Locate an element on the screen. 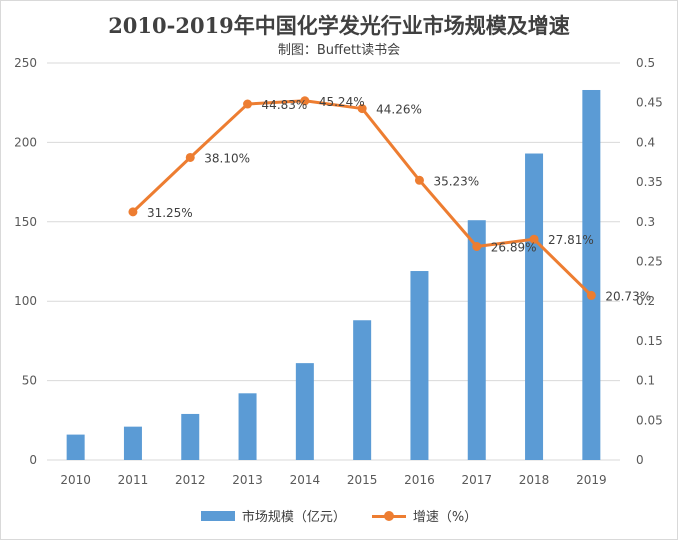 Image resolution: width=678 pixels, height=540 pixels. y-left-tick-label: 0 is located at coordinates (33, 460).